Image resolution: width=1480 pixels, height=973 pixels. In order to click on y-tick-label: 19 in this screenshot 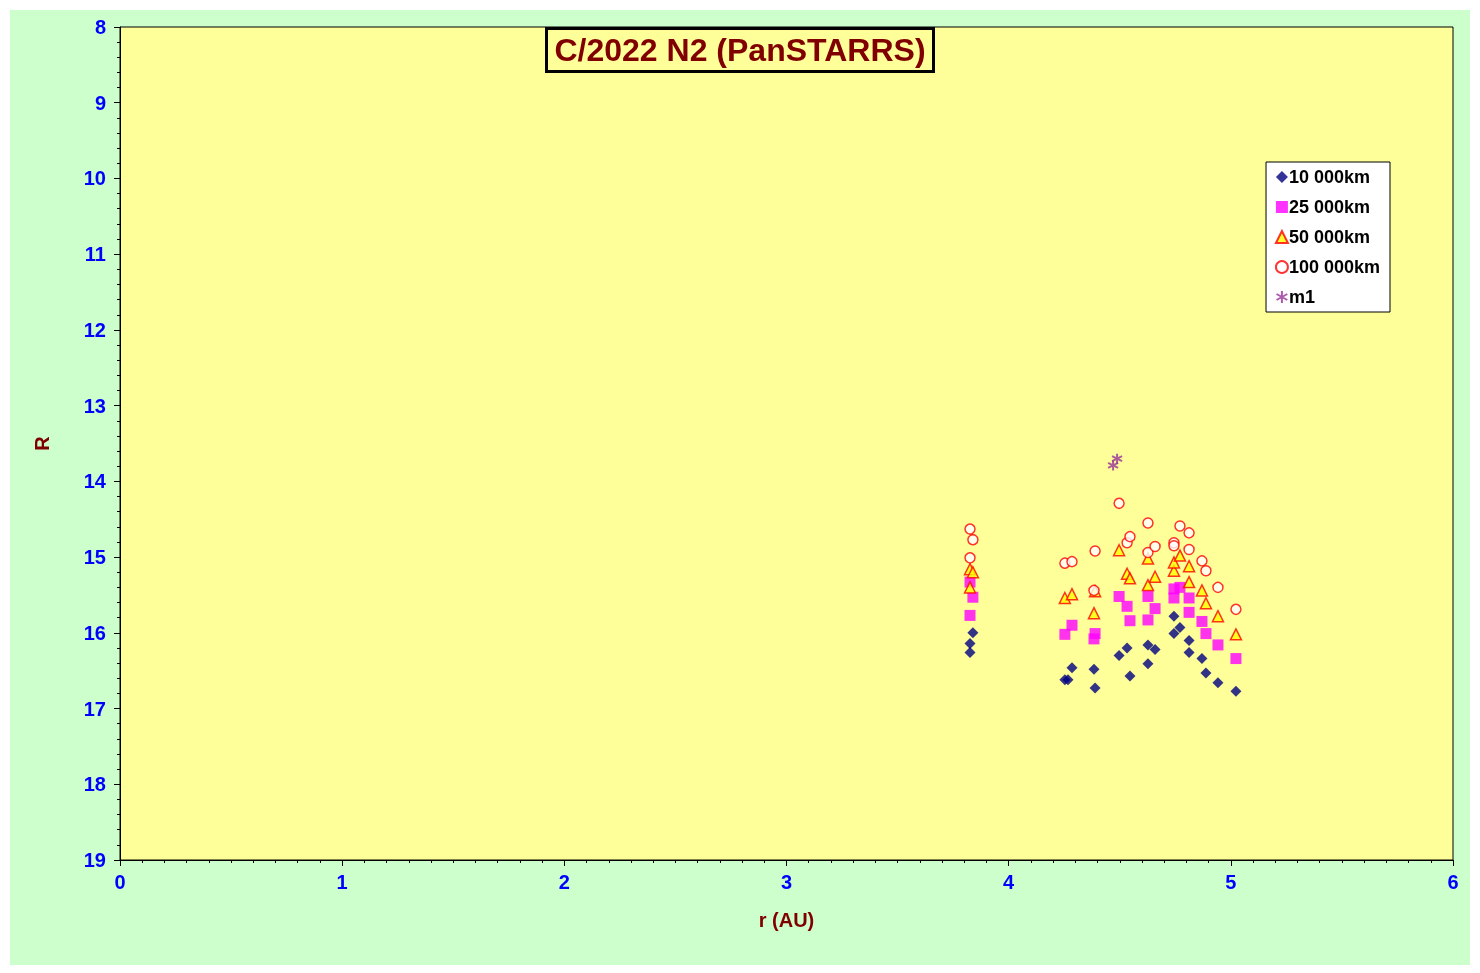, I will do `click(94, 860)`.